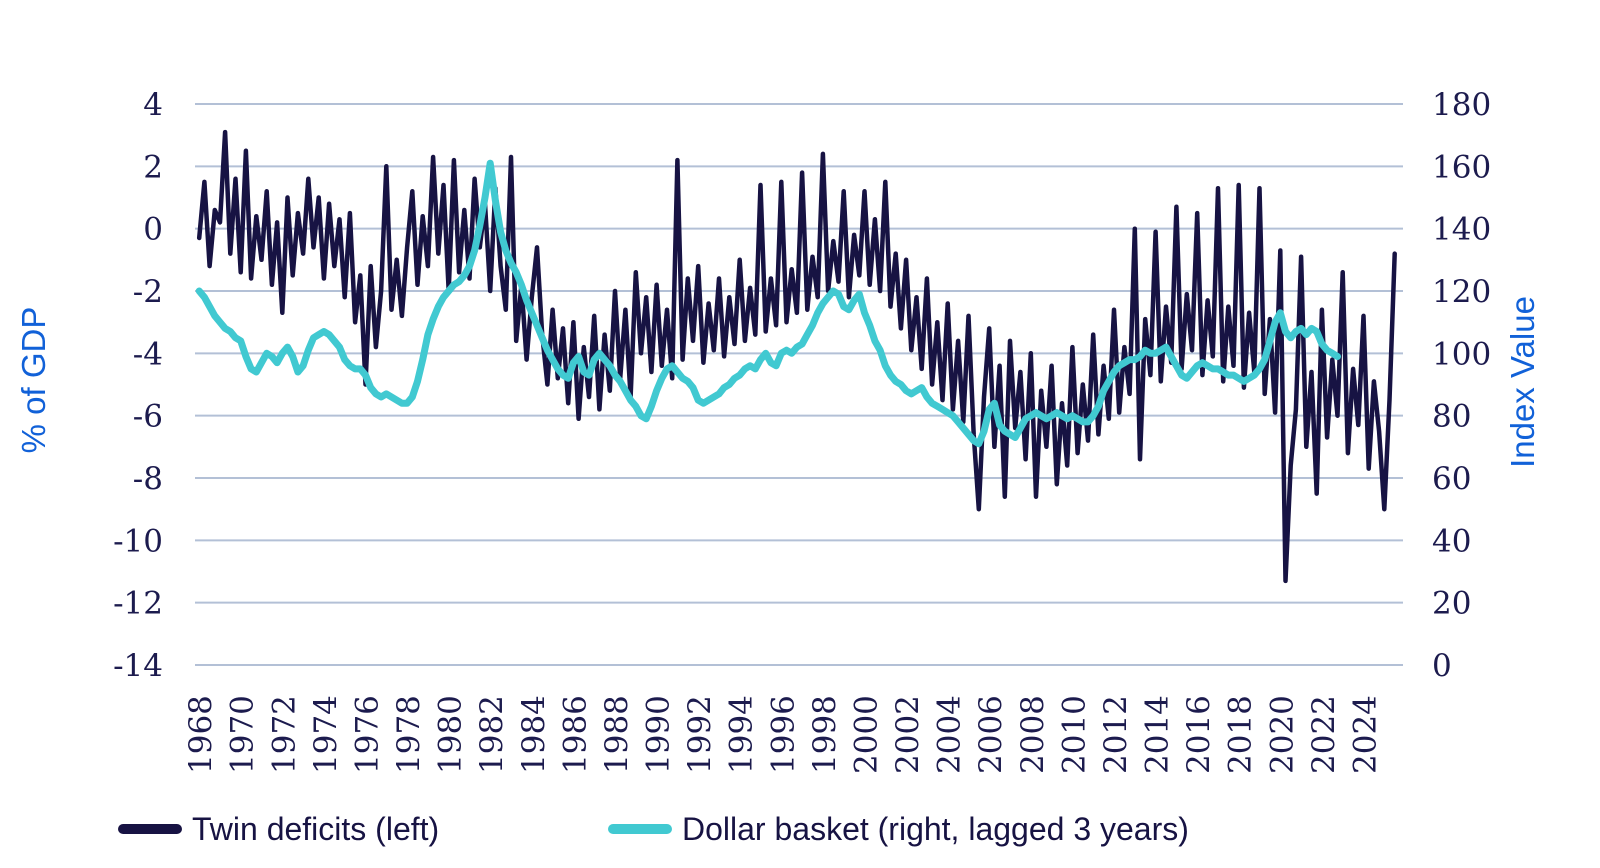  What do you see at coordinates (1451, 479) in the screenshot?
I see `right-tick-label: 60` at bounding box center [1451, 479].